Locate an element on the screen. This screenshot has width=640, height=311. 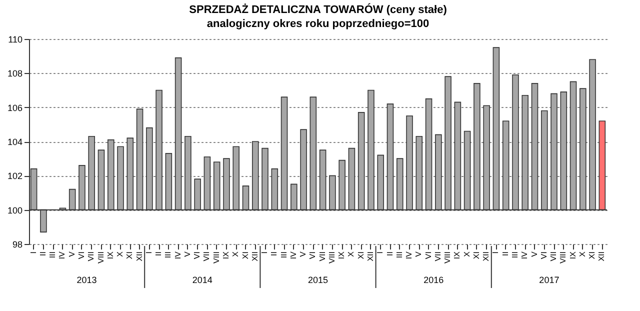
y-tick-label: 98 is located at coordinates (17, 245).